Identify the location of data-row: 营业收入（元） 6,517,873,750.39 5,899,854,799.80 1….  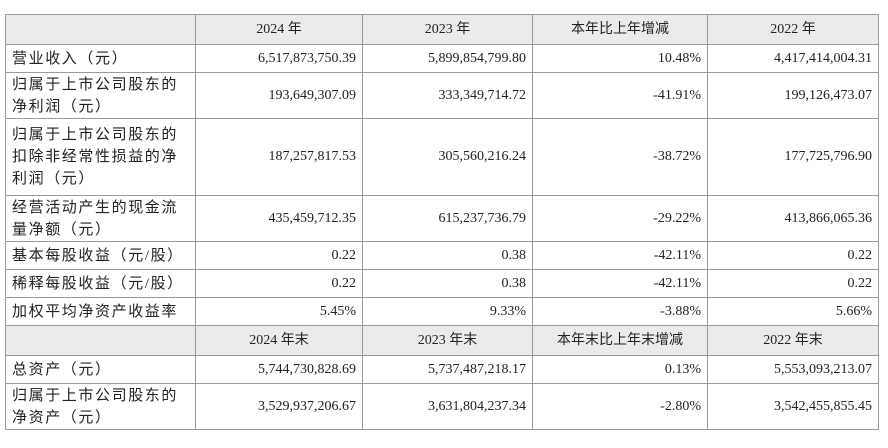
(442, 58).